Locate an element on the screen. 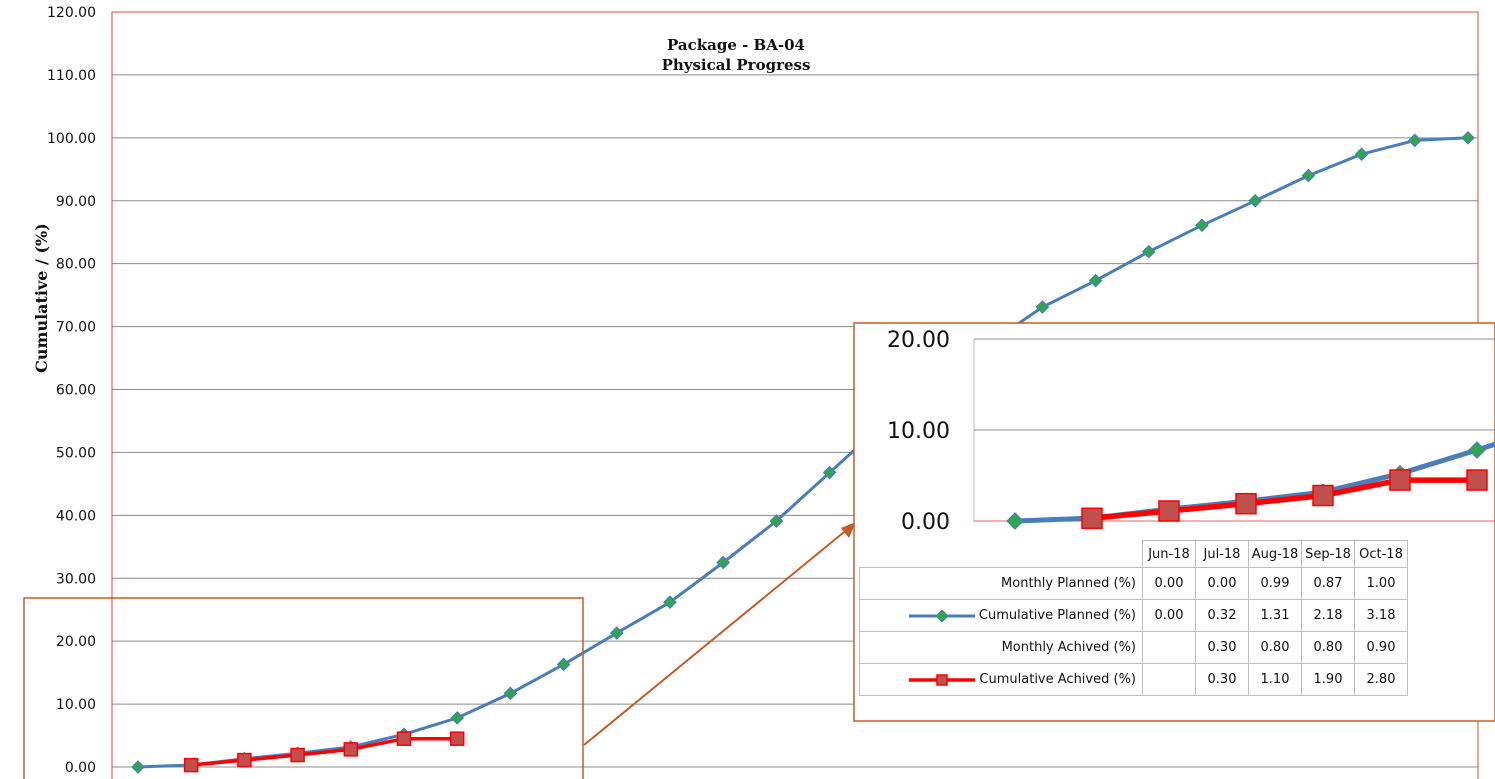 This screenshot has height=779, width=1495. table-cell: 1.90 is located at coordinates (1328, 679).